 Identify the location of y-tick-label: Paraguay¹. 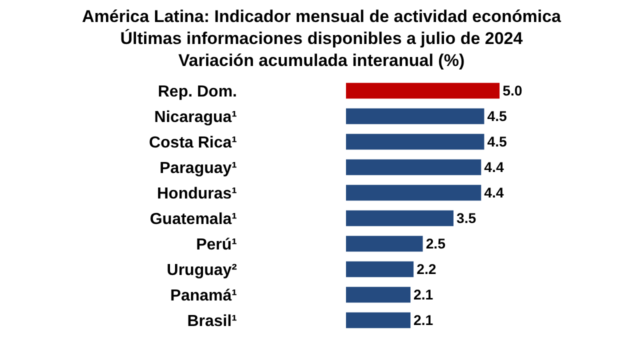
(198, 168).